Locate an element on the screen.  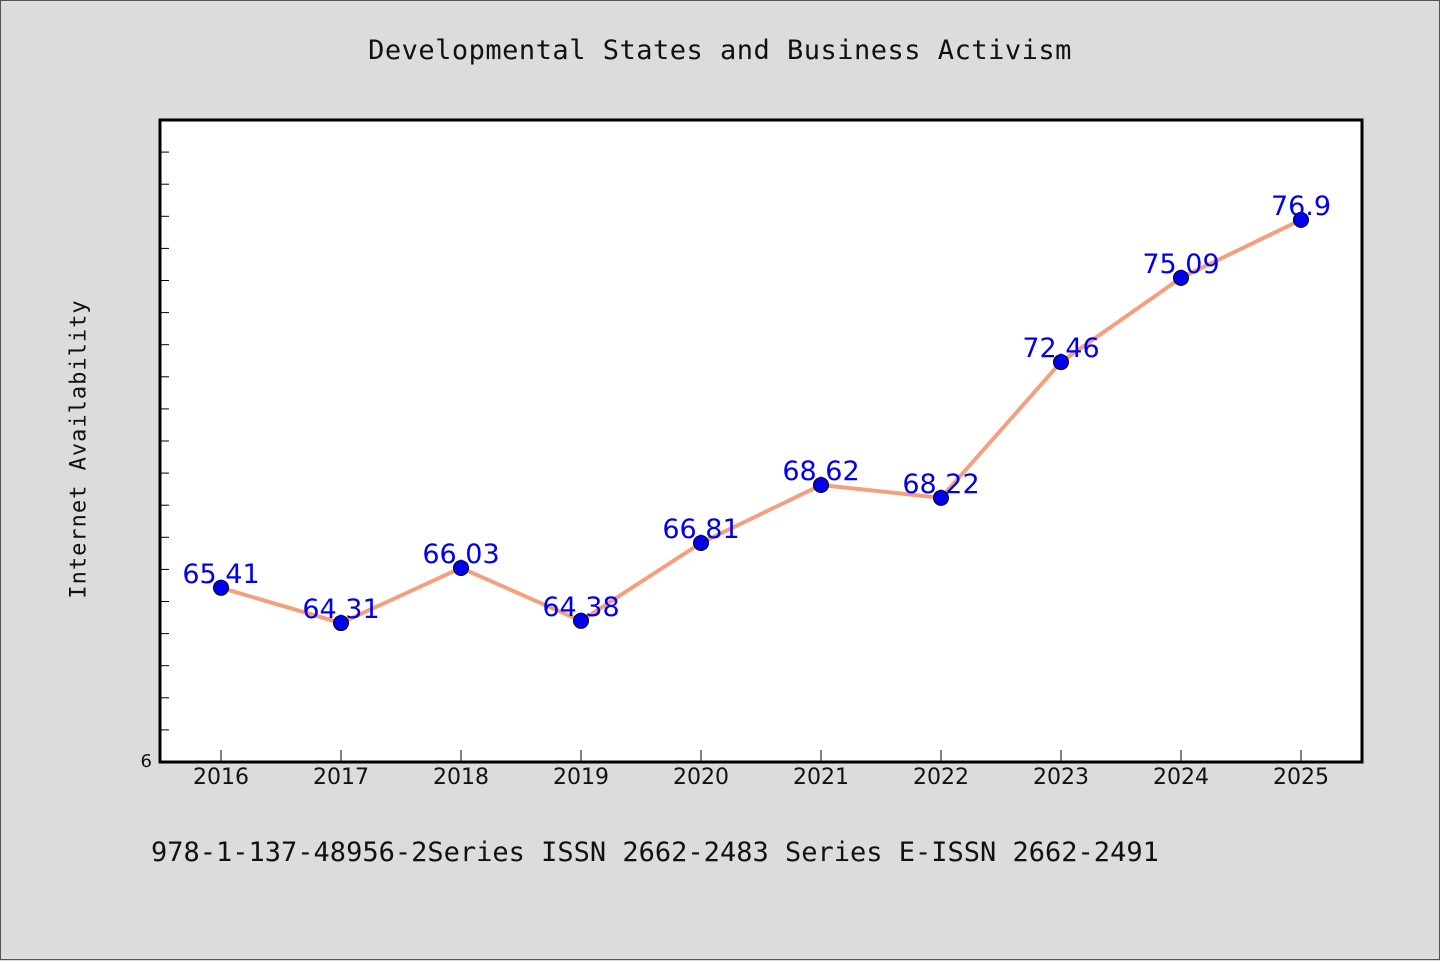
data-label: 75.09 is located at coordinates (1180, 264).